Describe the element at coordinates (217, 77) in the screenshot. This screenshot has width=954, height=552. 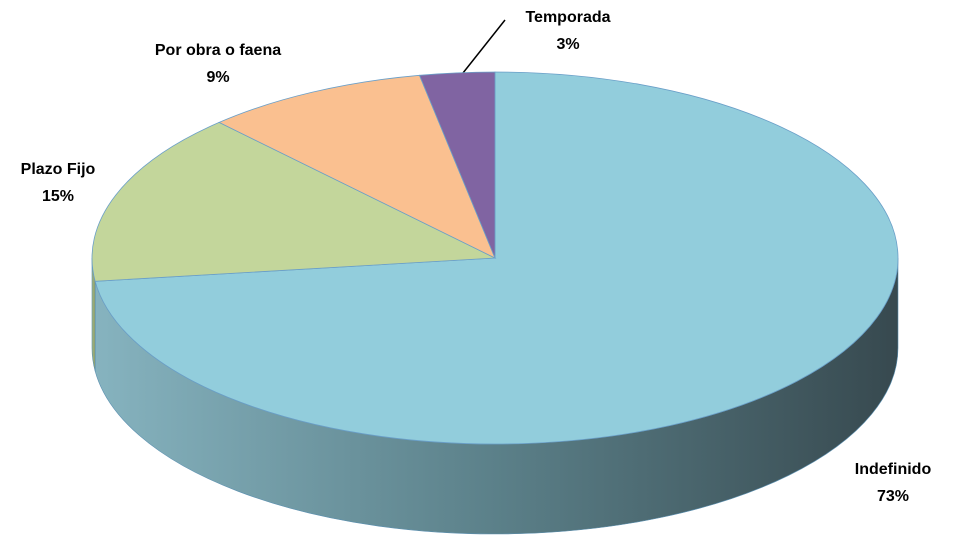
I see `slice-value-label: 9%` at that location.